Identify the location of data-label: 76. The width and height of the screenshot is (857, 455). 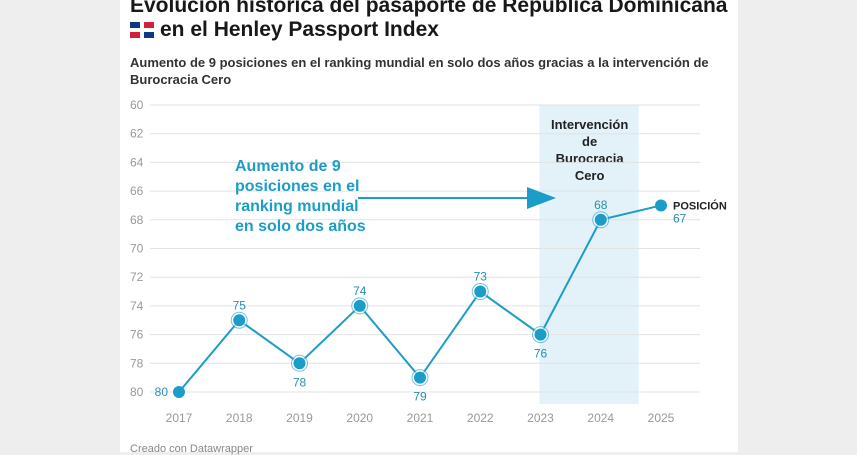
(541, 354).